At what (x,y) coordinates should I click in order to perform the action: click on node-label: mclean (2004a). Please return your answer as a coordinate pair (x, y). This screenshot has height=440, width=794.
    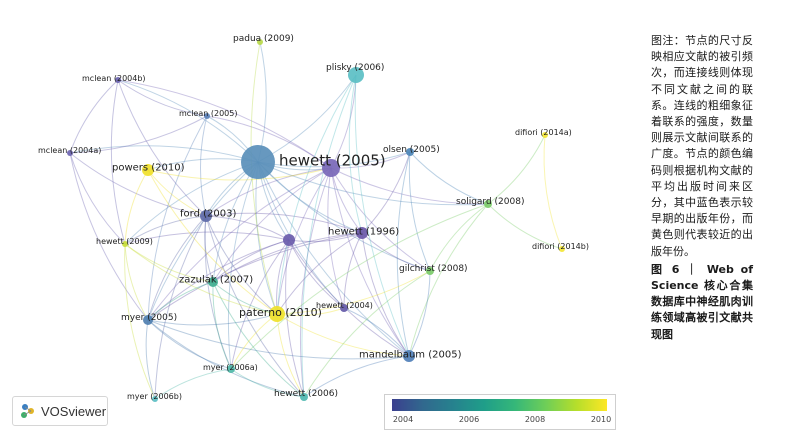
    Looking at the image, I should click on (69, 150).